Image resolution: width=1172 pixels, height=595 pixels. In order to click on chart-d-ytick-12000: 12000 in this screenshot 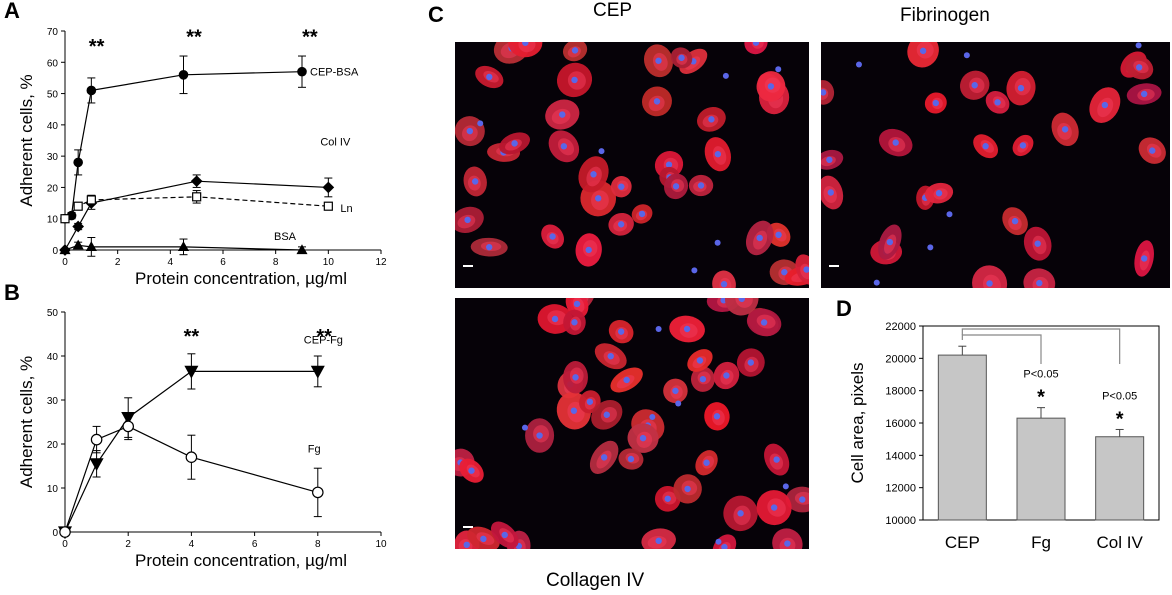, I will do `click(900, 489)`.